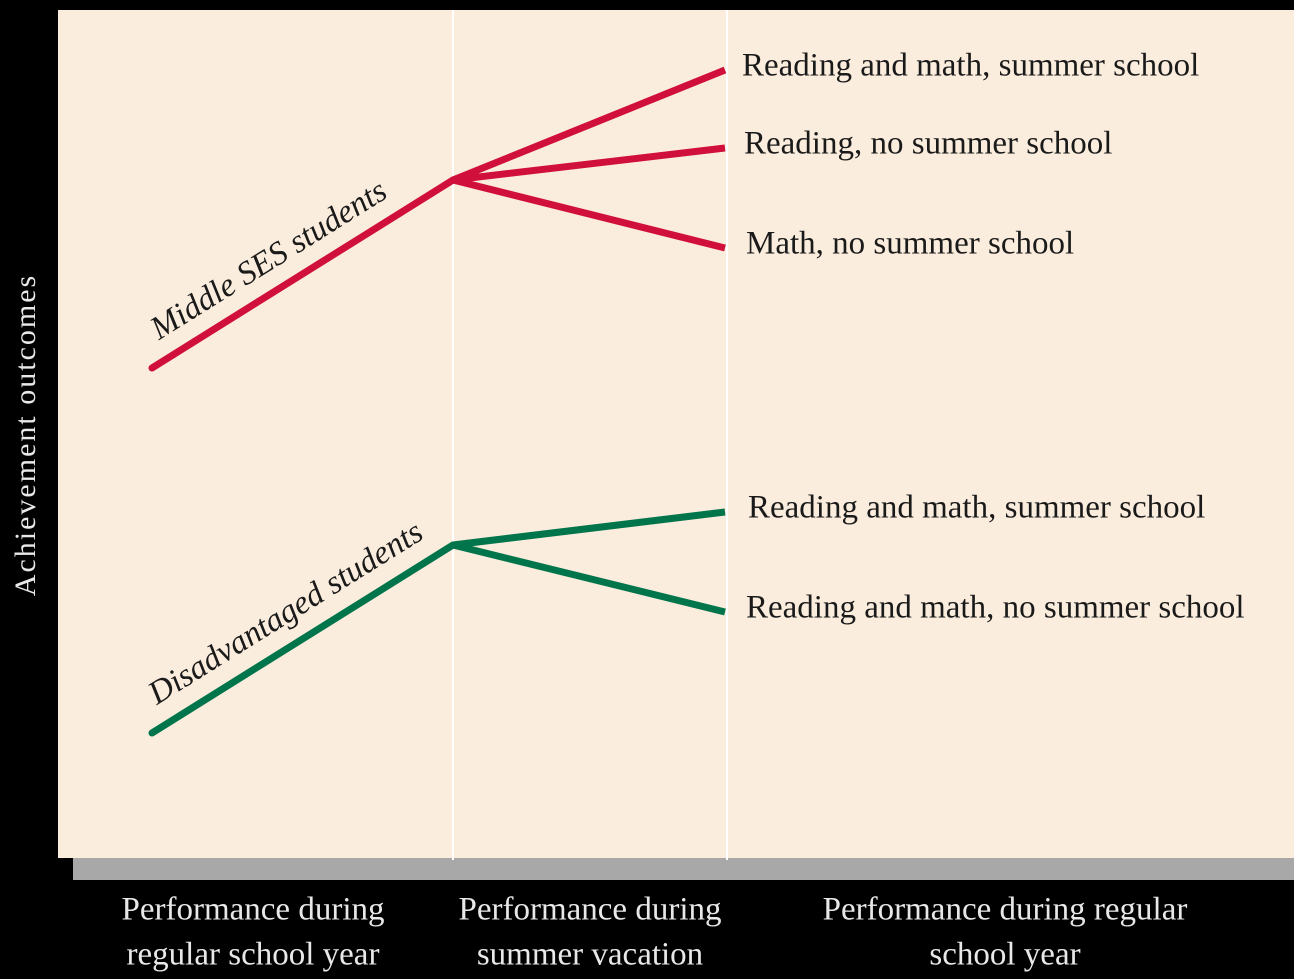 Image resolution: width=1294 pixels, height=979 pixels. Describe the element at coordinates (1004, 955) in the screenshot. I see `column-label: school year` at that location.